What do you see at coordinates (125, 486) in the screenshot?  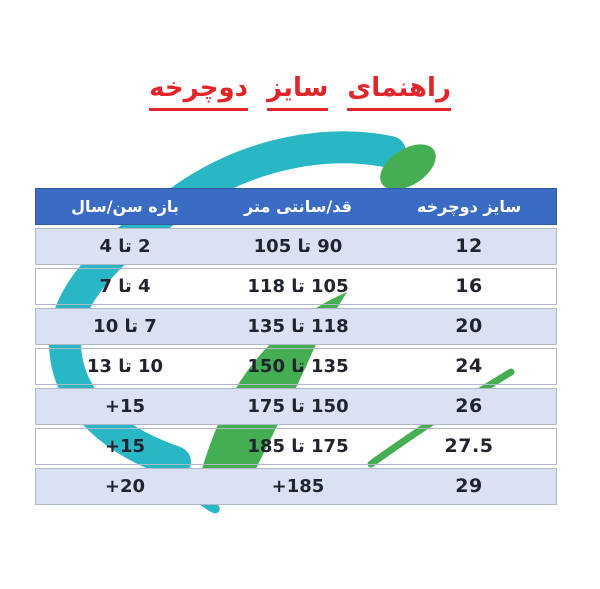 I see `age-cell: 20+` at bounding box center [125, 486].